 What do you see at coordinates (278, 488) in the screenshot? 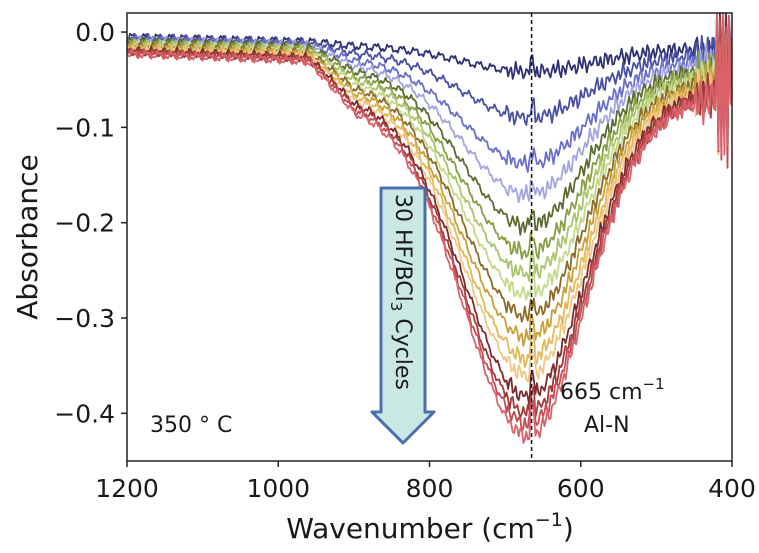
I see `x-tick-label: 1000` at bounding box center [278, 488].